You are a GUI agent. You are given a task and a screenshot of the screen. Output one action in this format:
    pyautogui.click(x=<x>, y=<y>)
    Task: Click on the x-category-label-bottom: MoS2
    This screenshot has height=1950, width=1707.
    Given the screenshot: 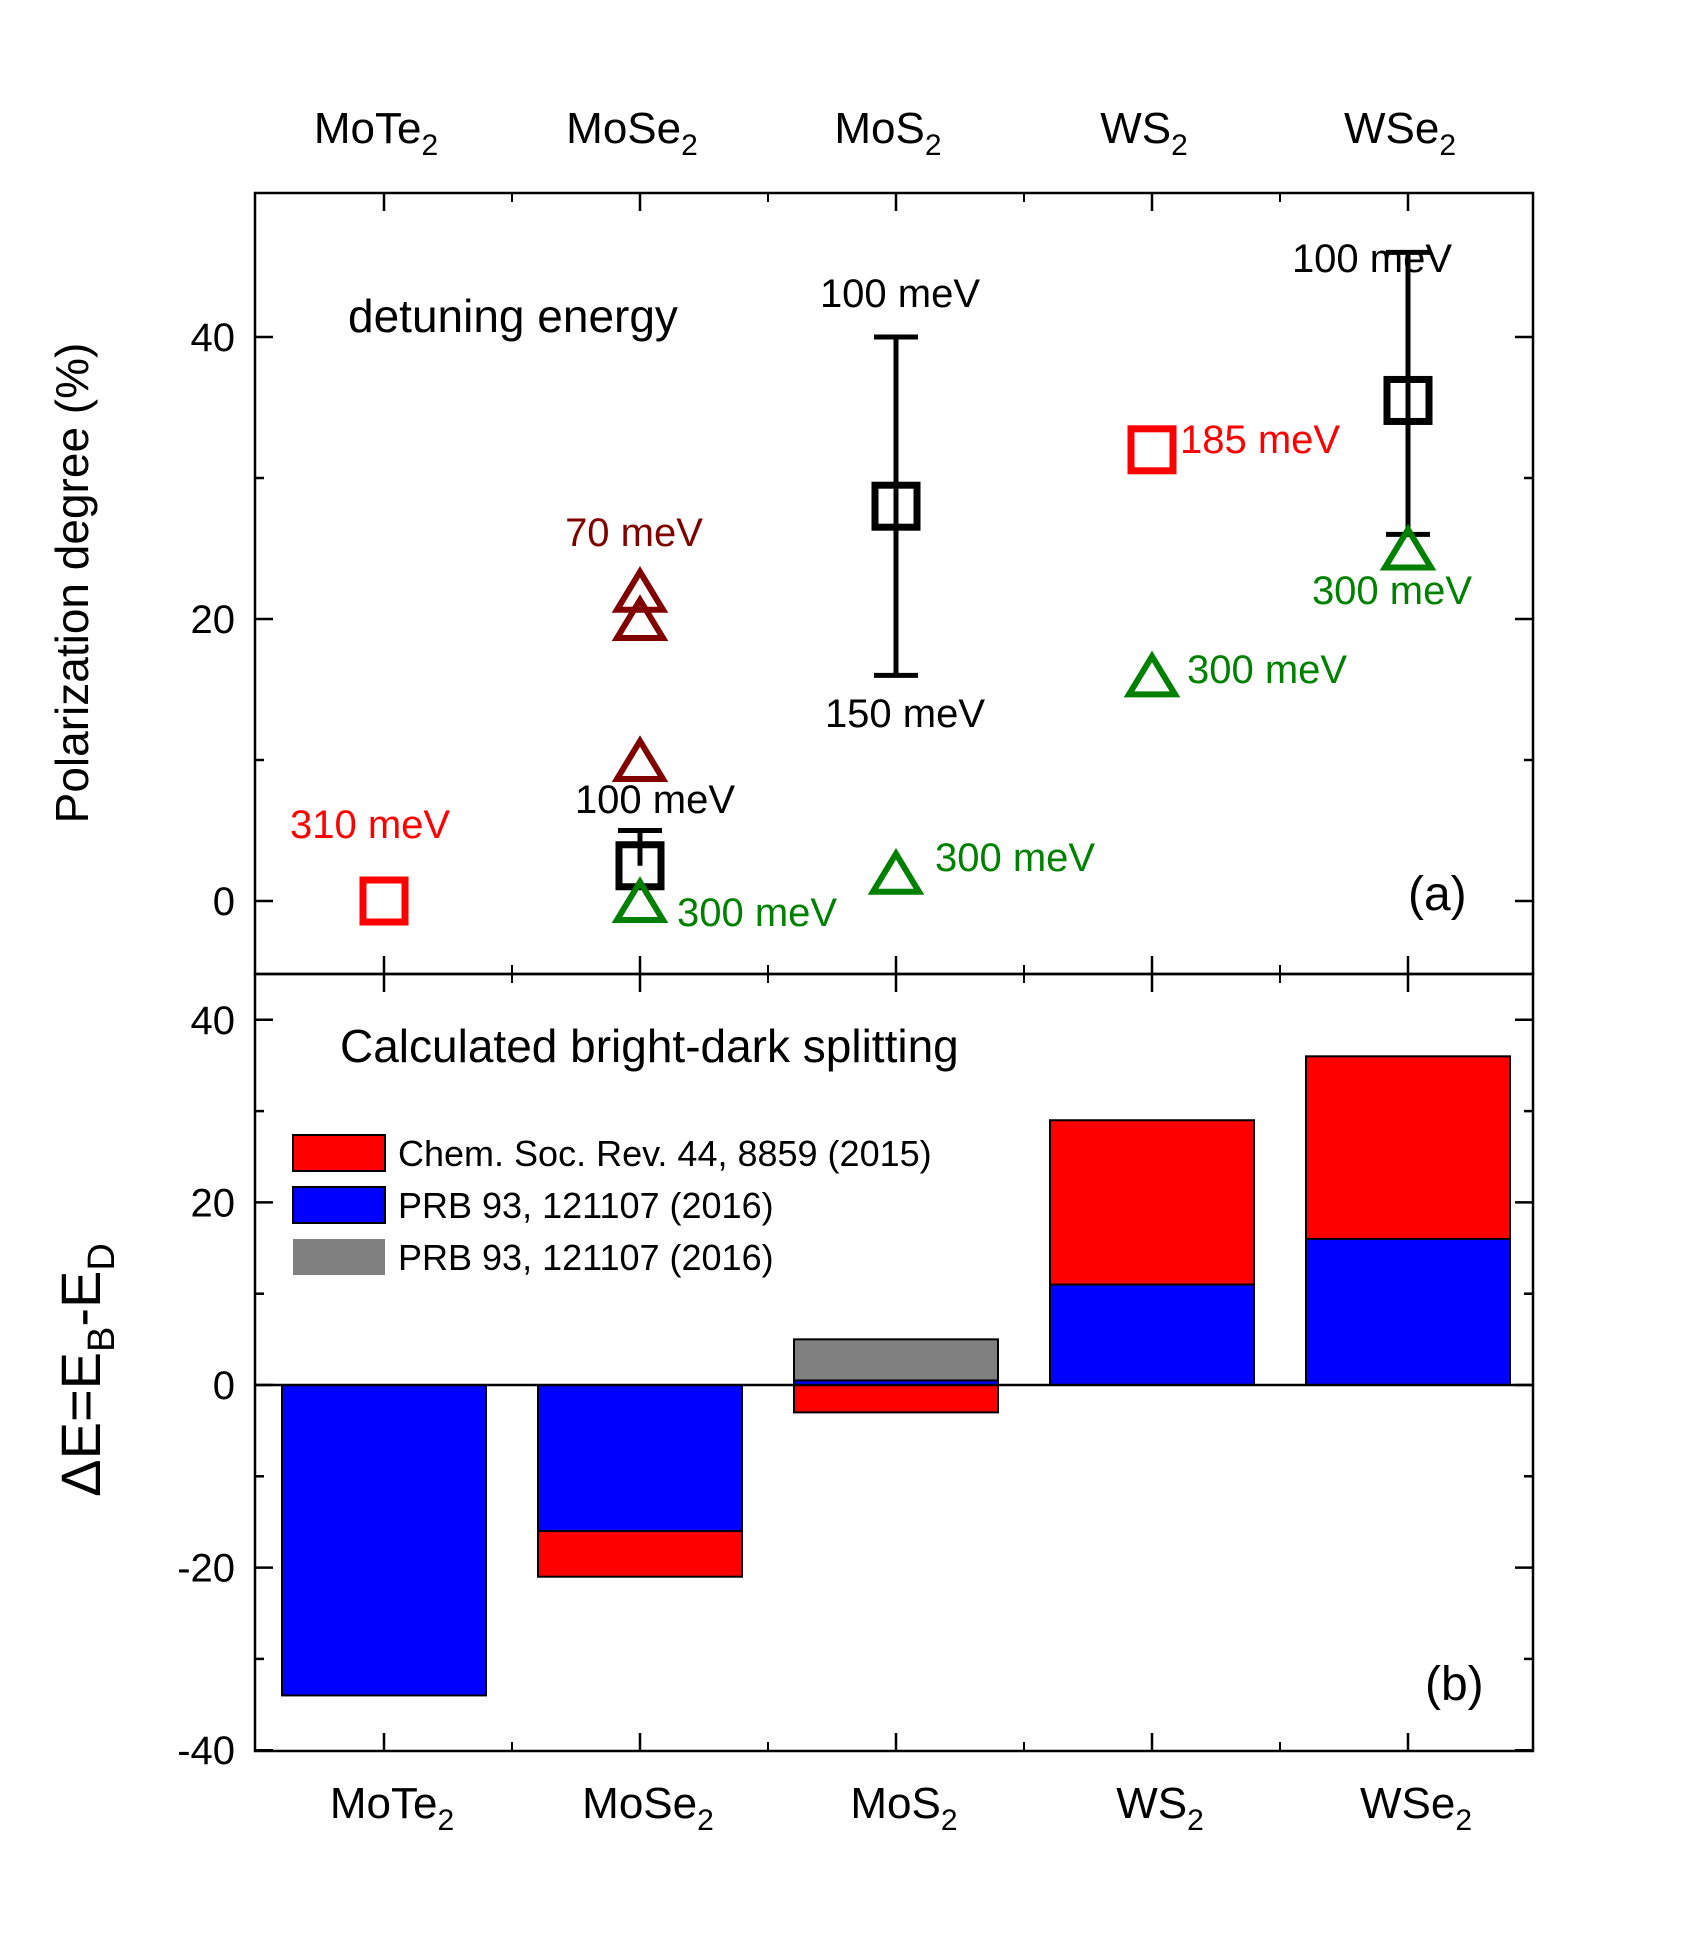 What is the action you would take?
    pyautogui.click(x=903, y=1808)
    